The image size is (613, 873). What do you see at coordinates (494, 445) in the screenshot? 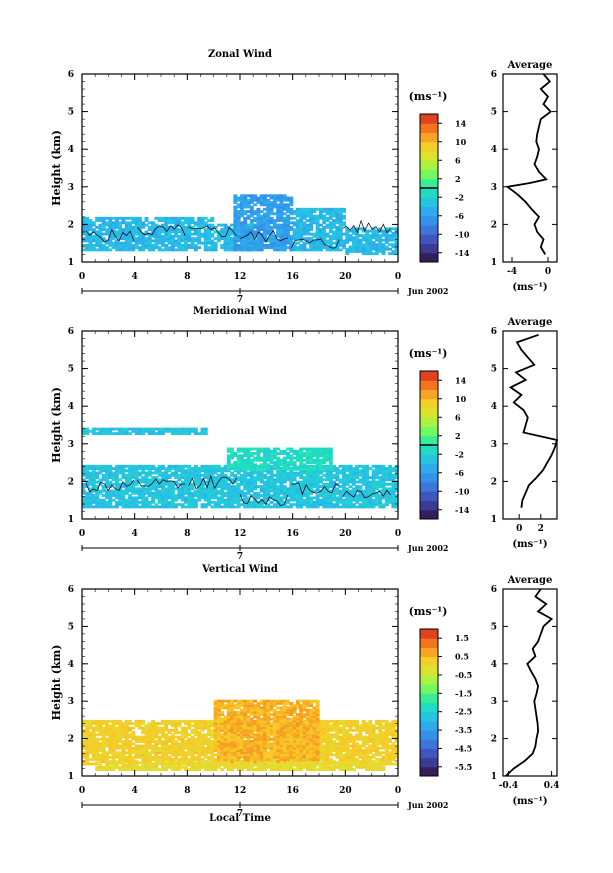
I see `avg-y-tick-label: 3` at bounding box center [494, 445].